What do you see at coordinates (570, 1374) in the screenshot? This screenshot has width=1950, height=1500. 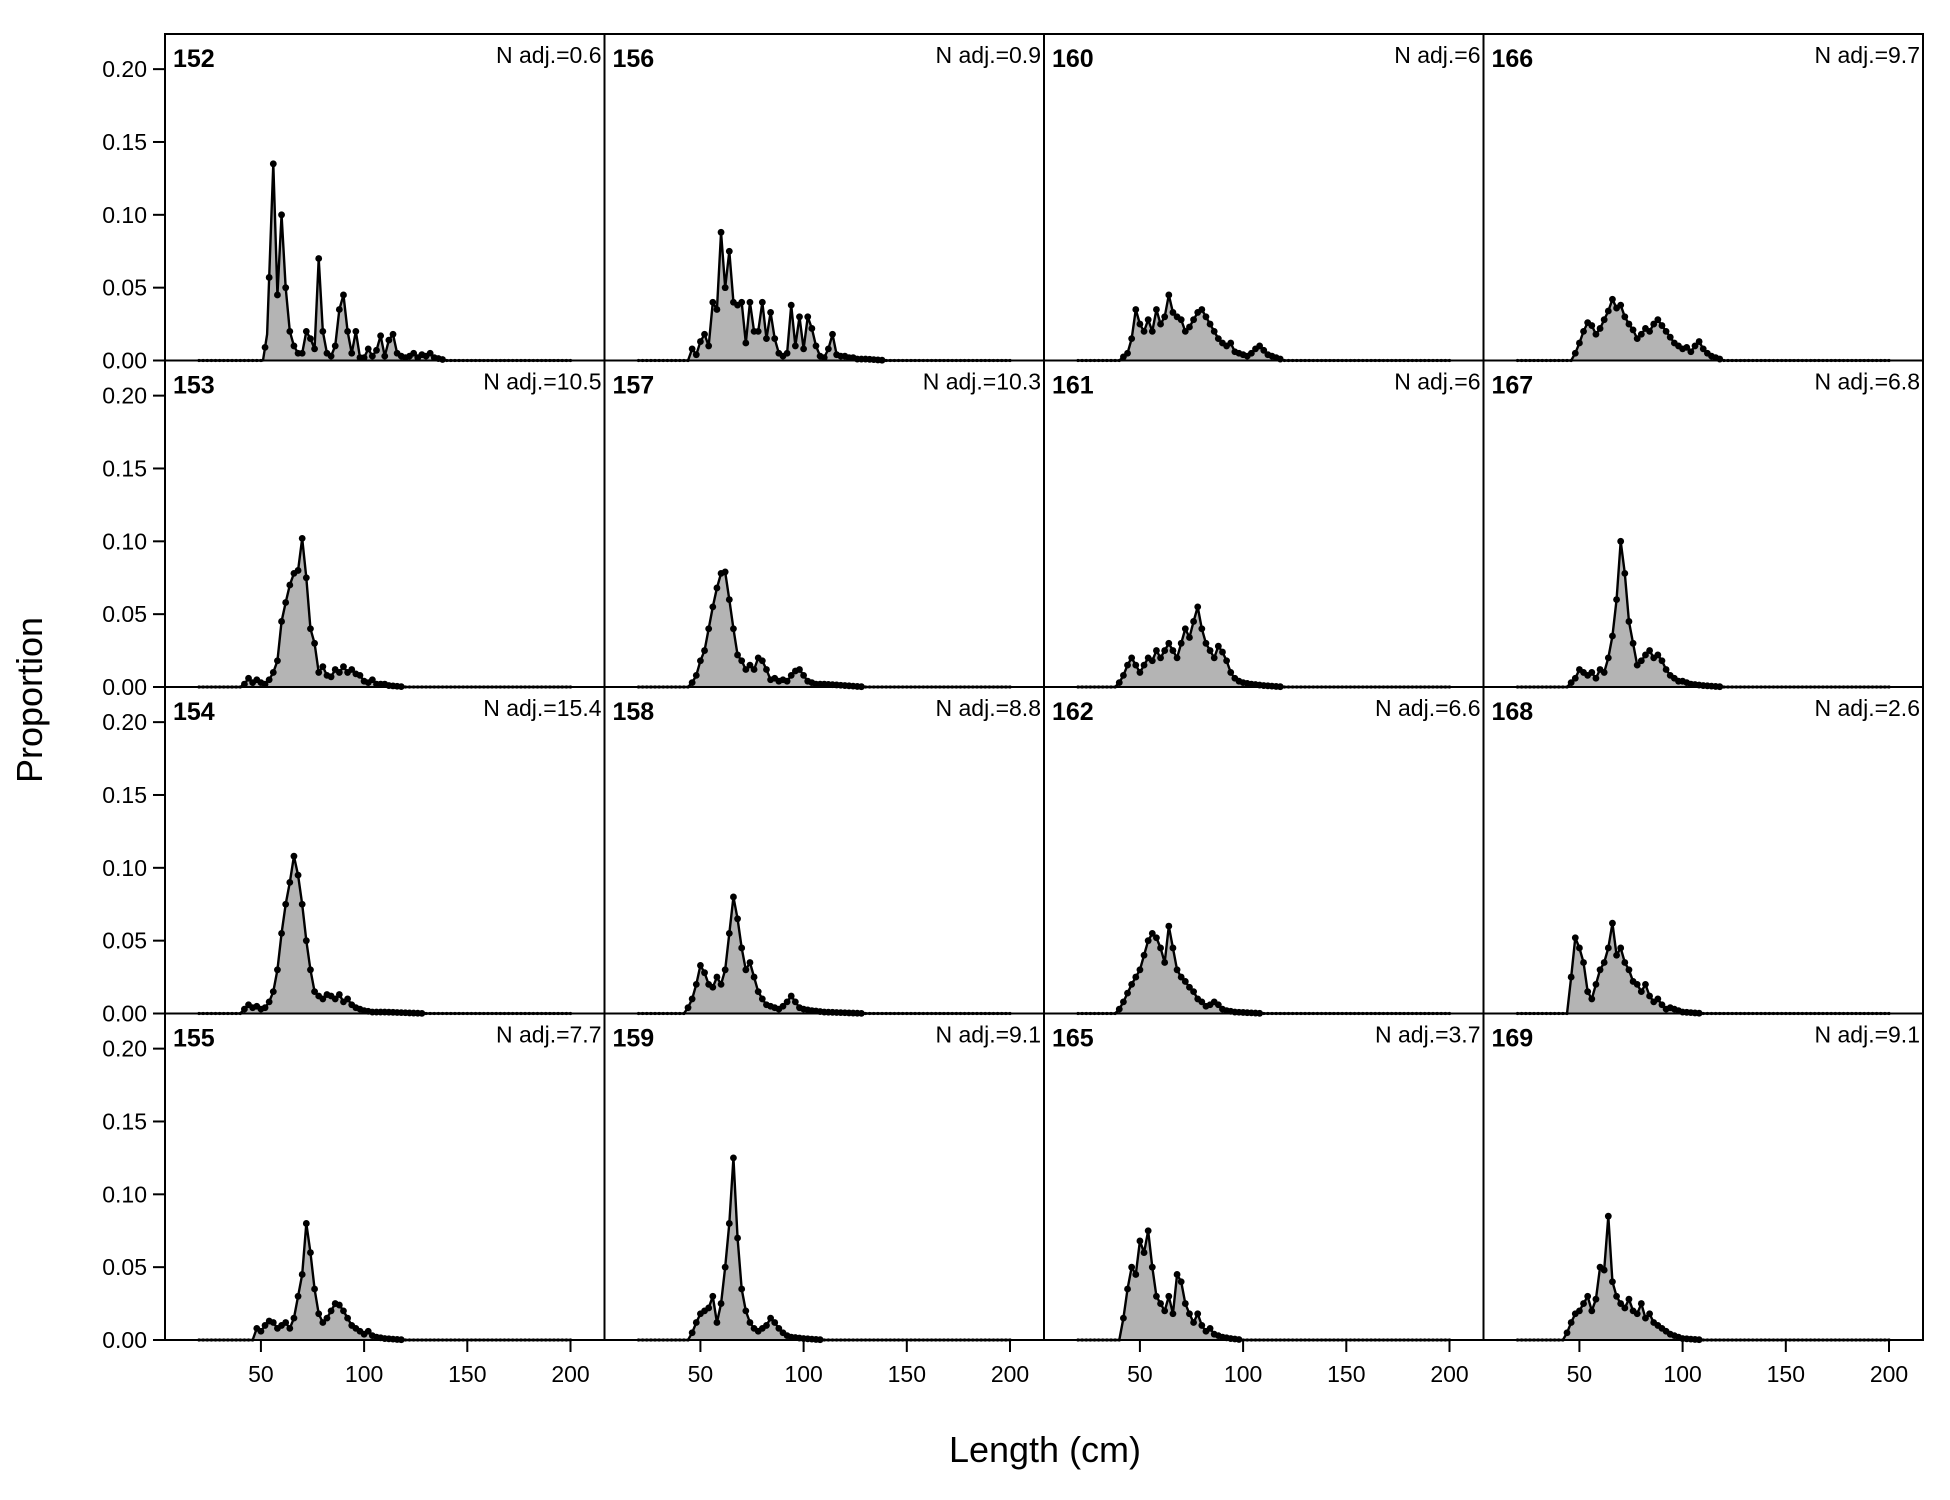 I see `x-tick-label: 200` at bounding box center [570, 1374].